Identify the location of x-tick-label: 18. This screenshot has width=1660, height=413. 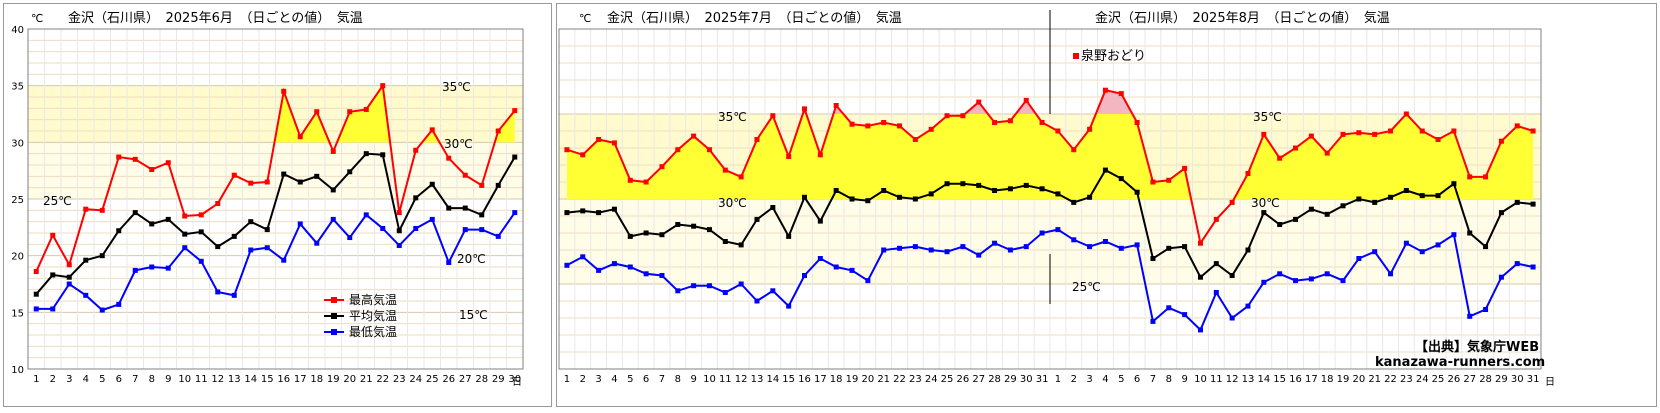
(836, 379).